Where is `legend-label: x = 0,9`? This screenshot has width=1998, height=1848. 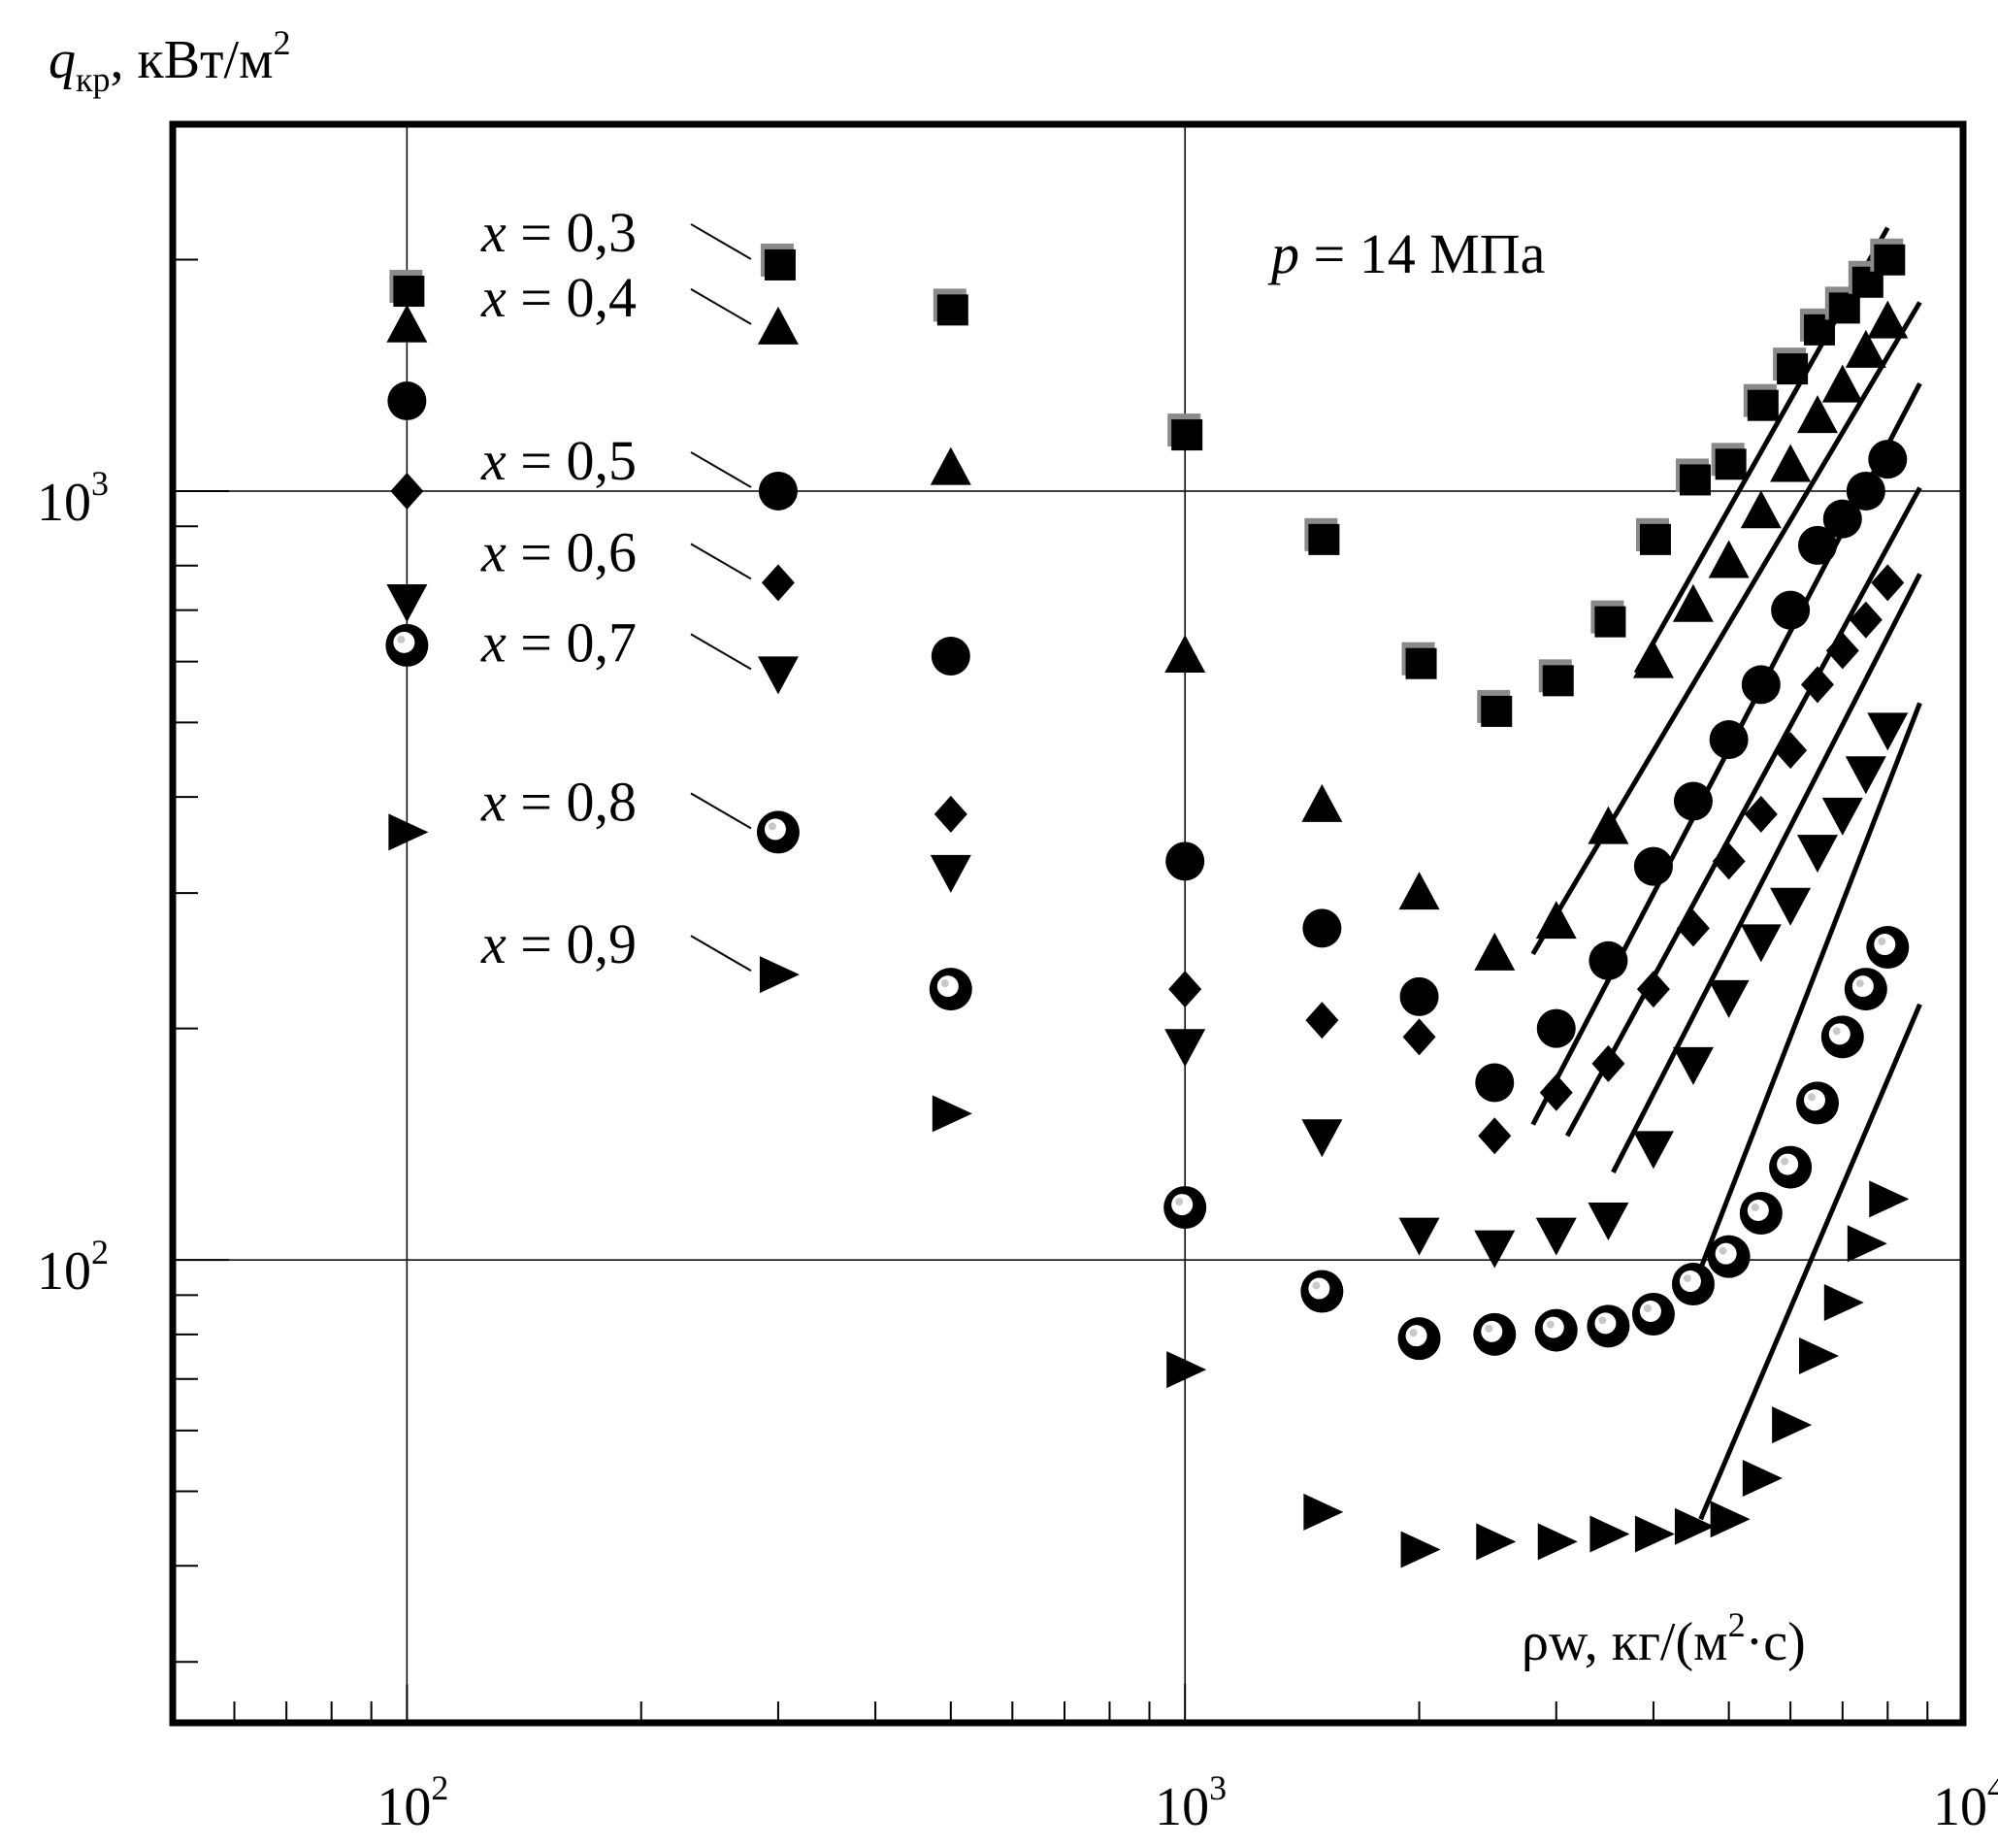
legend-label: x = 0,9 is located at coordinates (559, 943).